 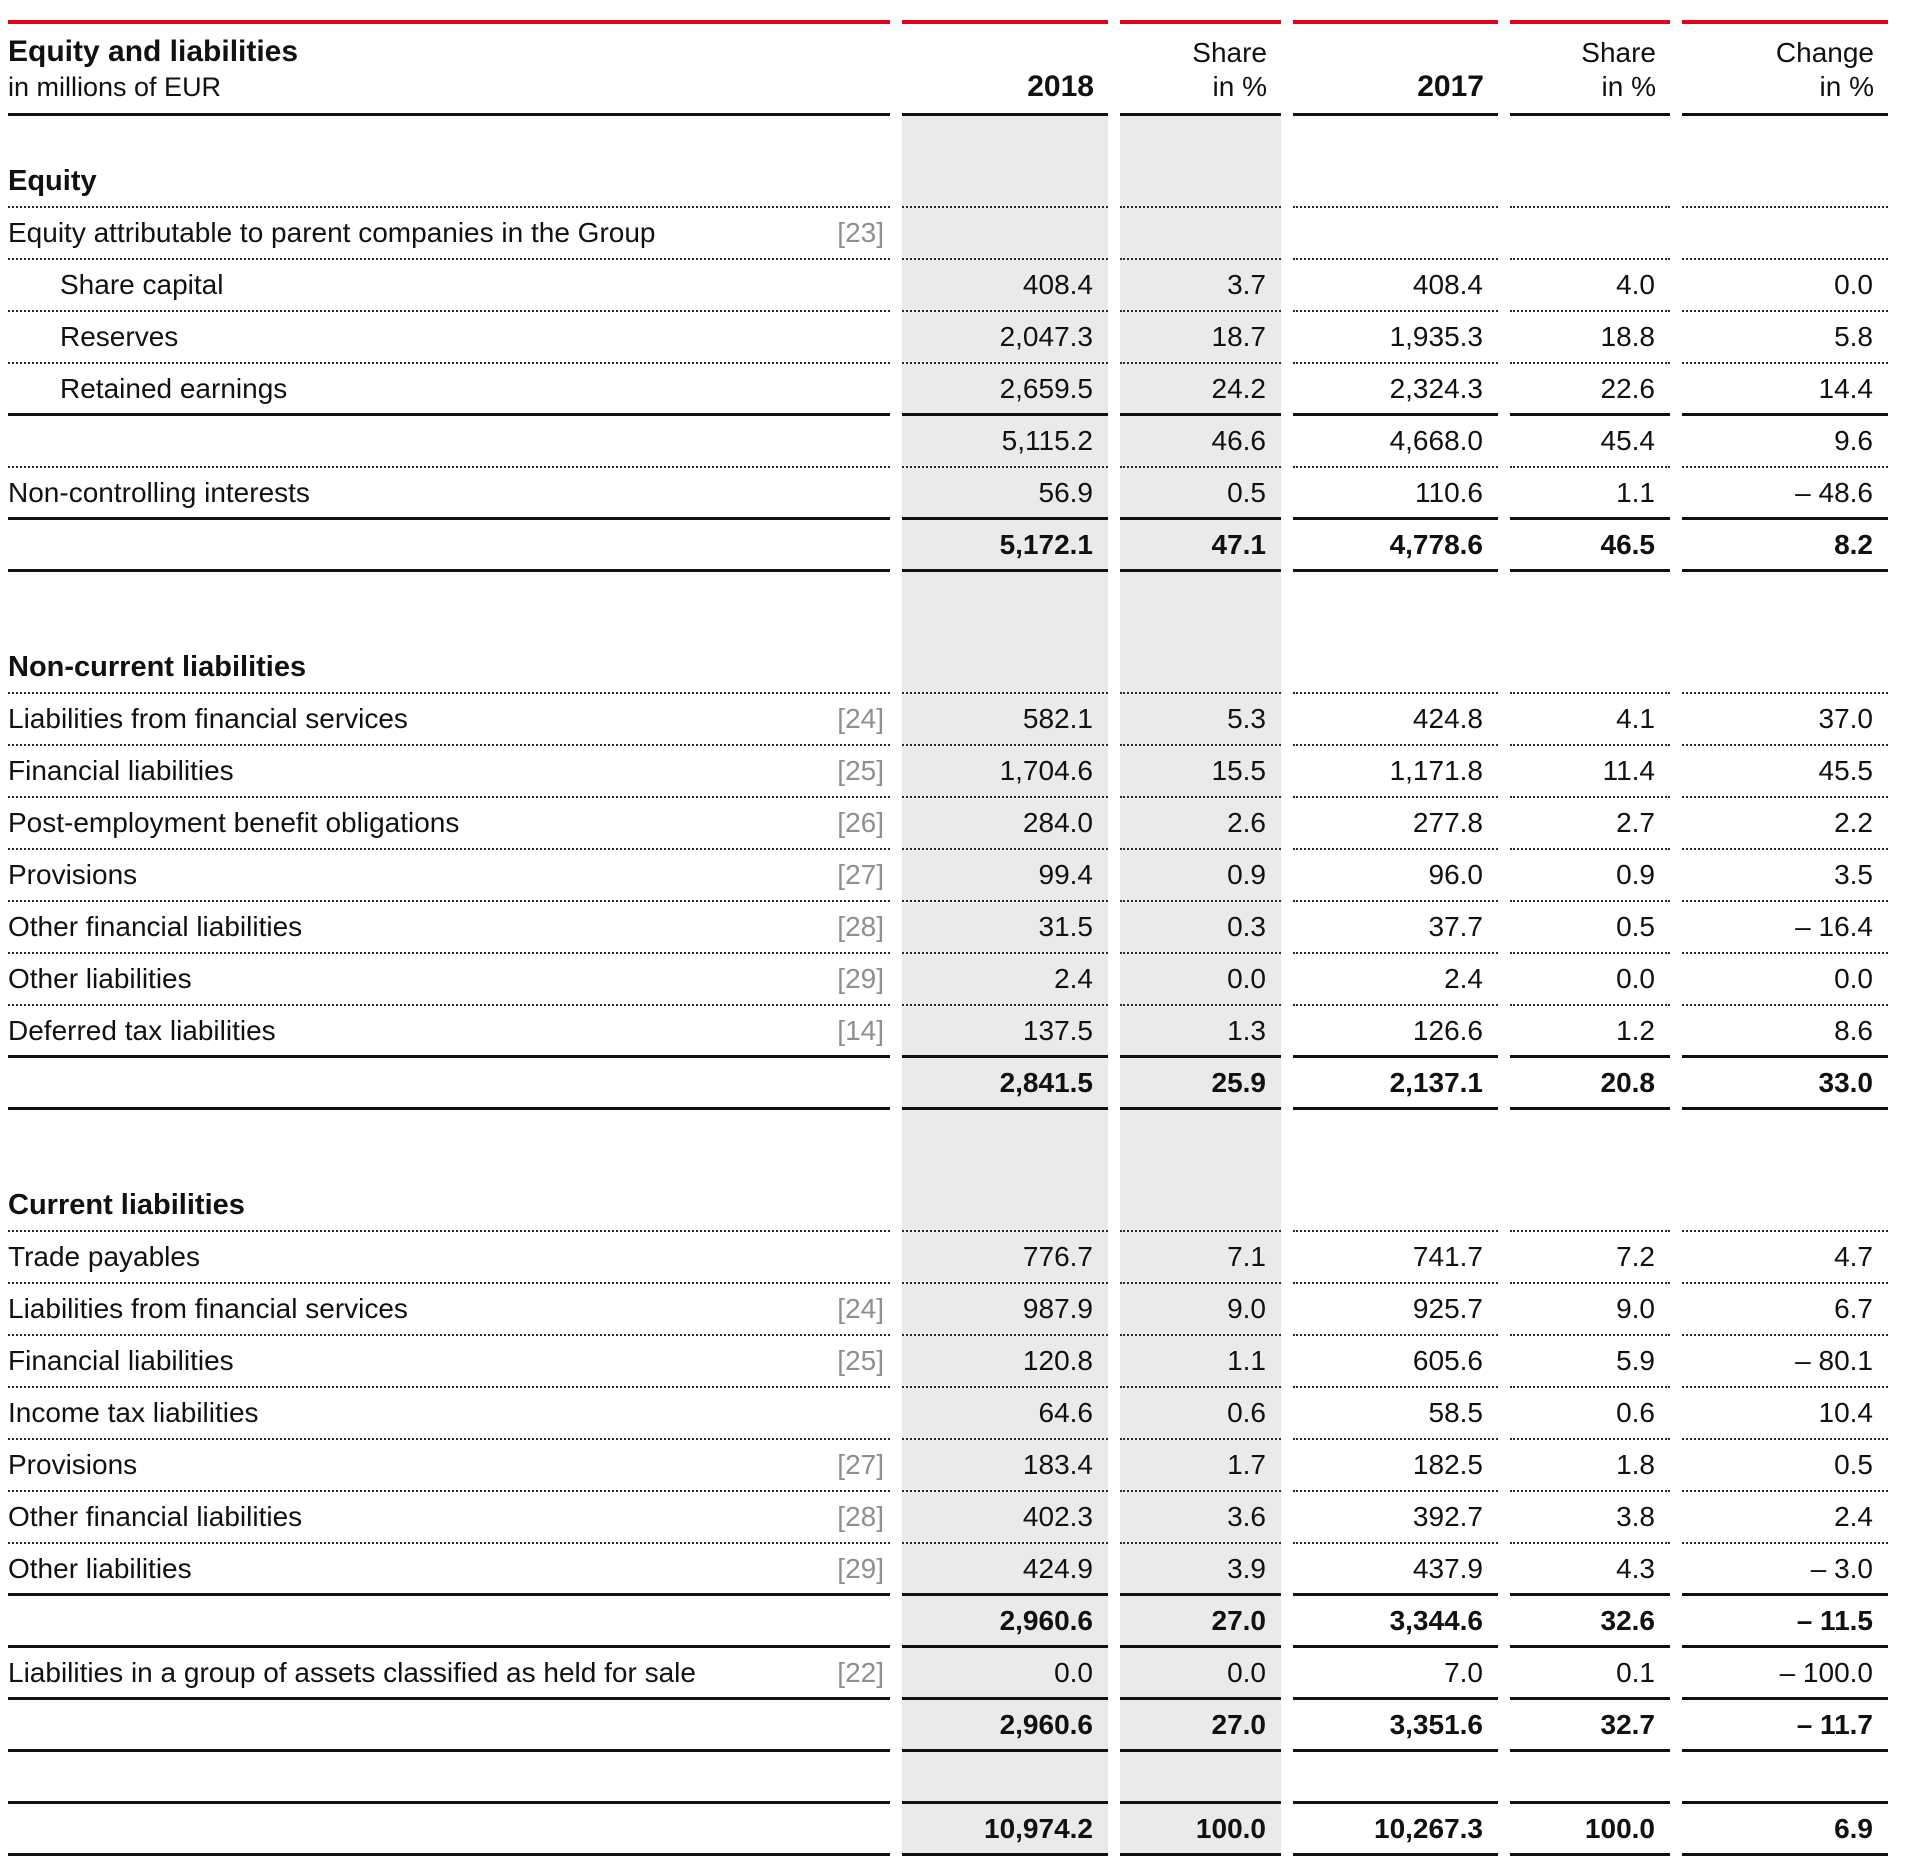 What do you see at coordinates (860, 232) in the screenshot?
I see `note-reference: [23]` at bounding box center [860, 232].